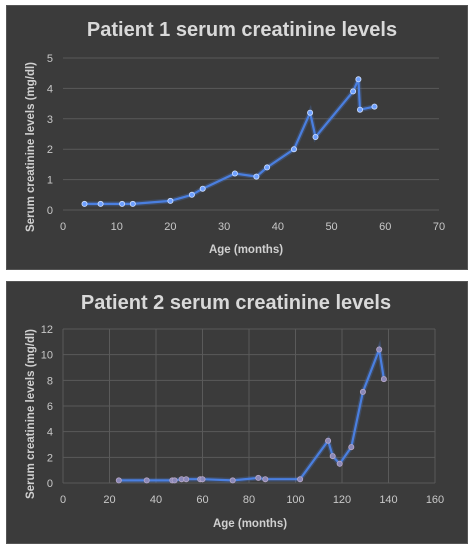  I want to click on x-tick-label: 140, so click(388, 500).